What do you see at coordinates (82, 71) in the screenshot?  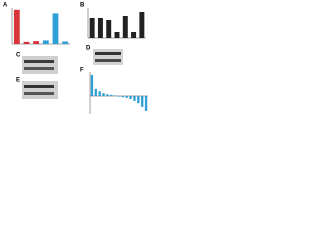 I see `panel-label: F` at bounding box center [82, 71].